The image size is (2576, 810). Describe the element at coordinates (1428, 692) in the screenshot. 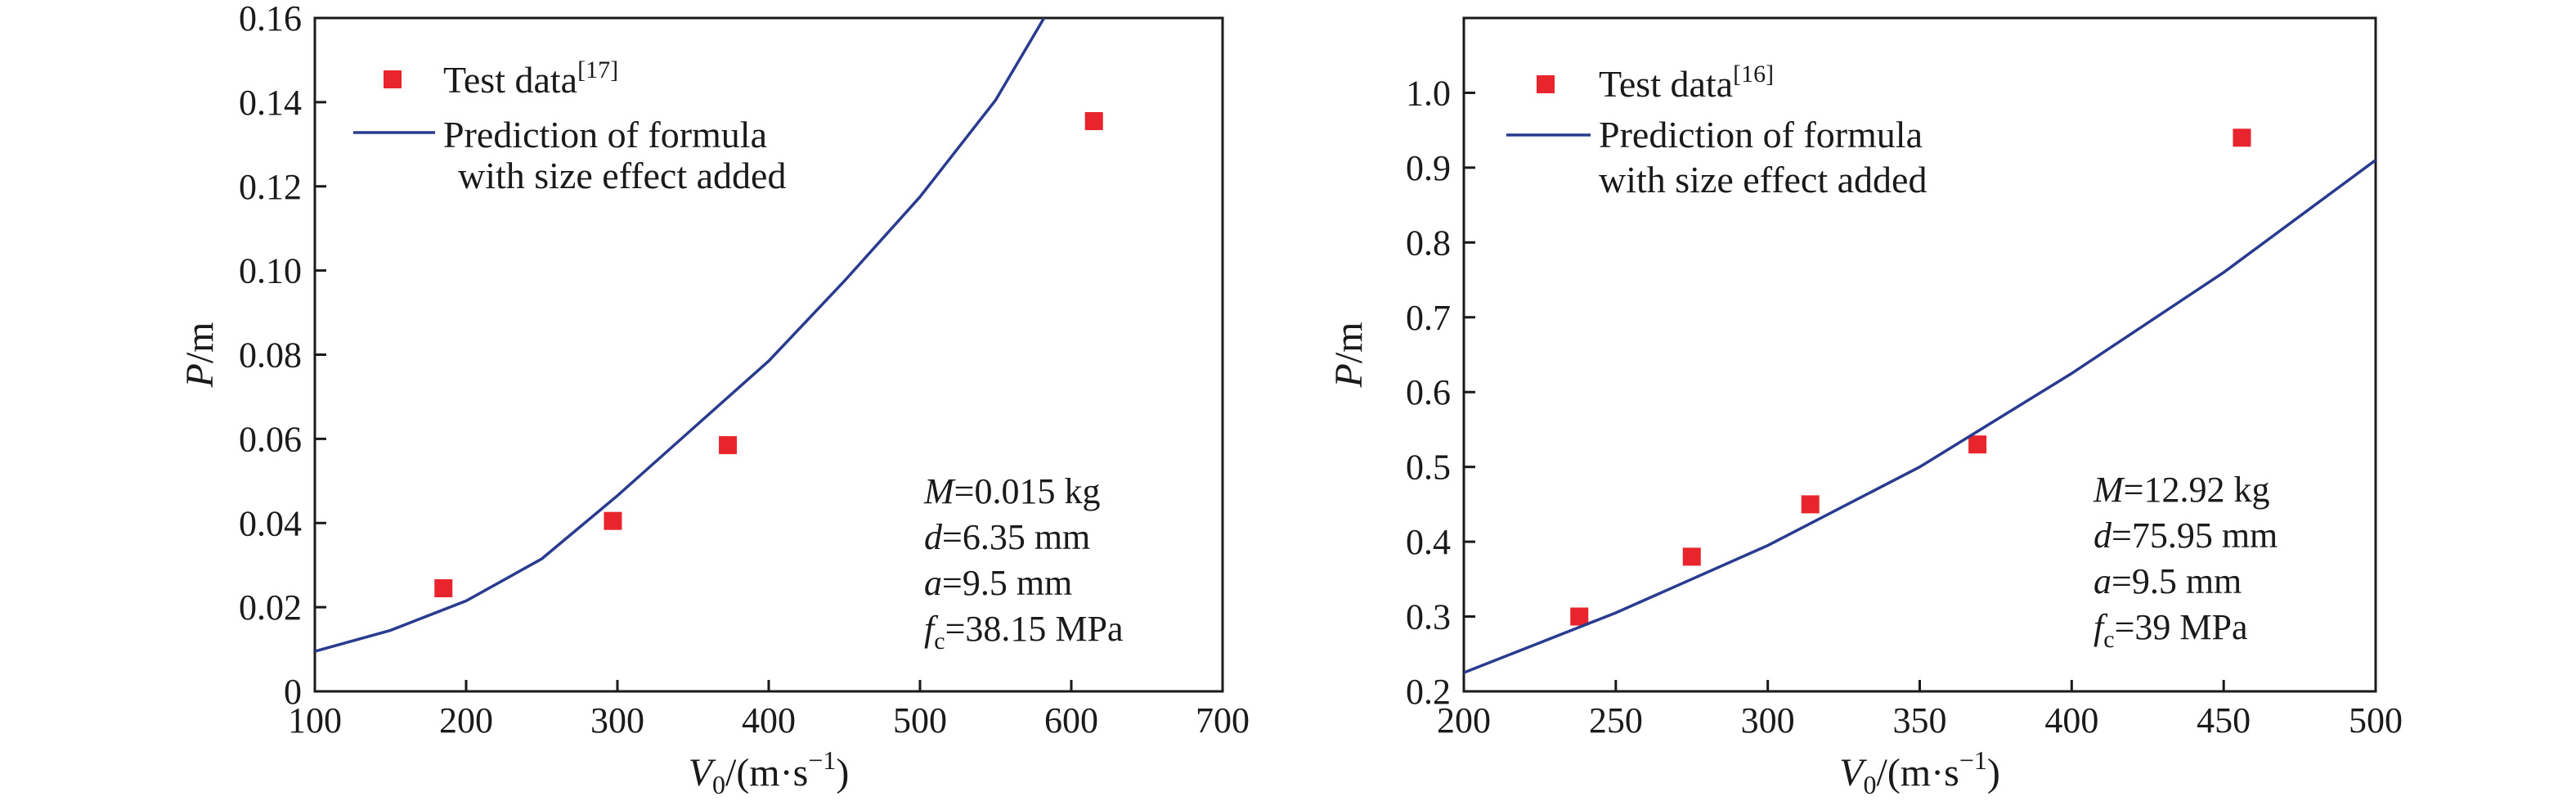

I see `y-tick-label: 0.2` at that location.